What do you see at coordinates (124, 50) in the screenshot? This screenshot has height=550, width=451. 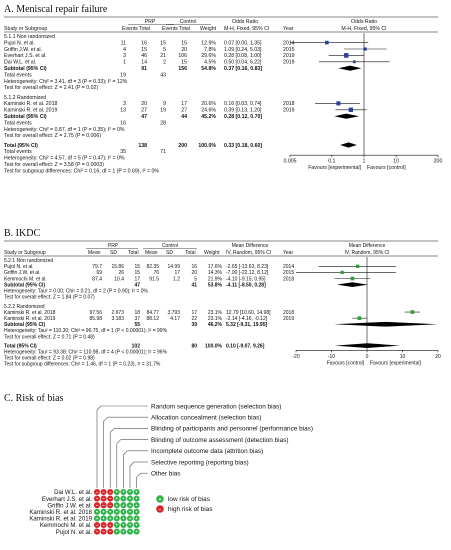 I see `events-value: 4` at bounding box center [124, 50].